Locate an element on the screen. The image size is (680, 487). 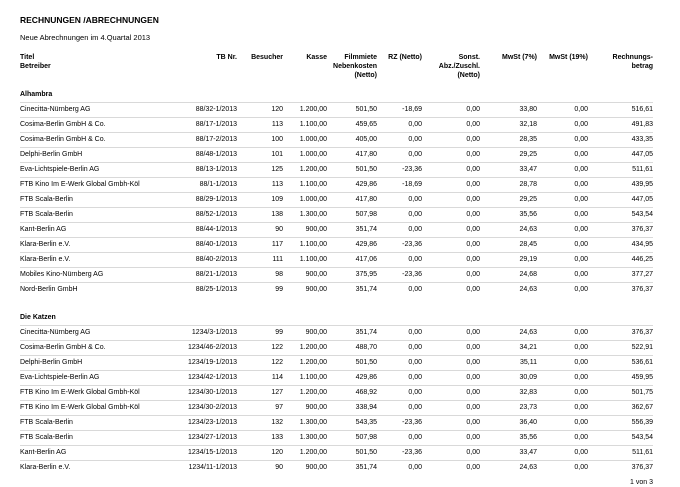
cell-betrag: 522,91 is located at coordinates (620, 348).